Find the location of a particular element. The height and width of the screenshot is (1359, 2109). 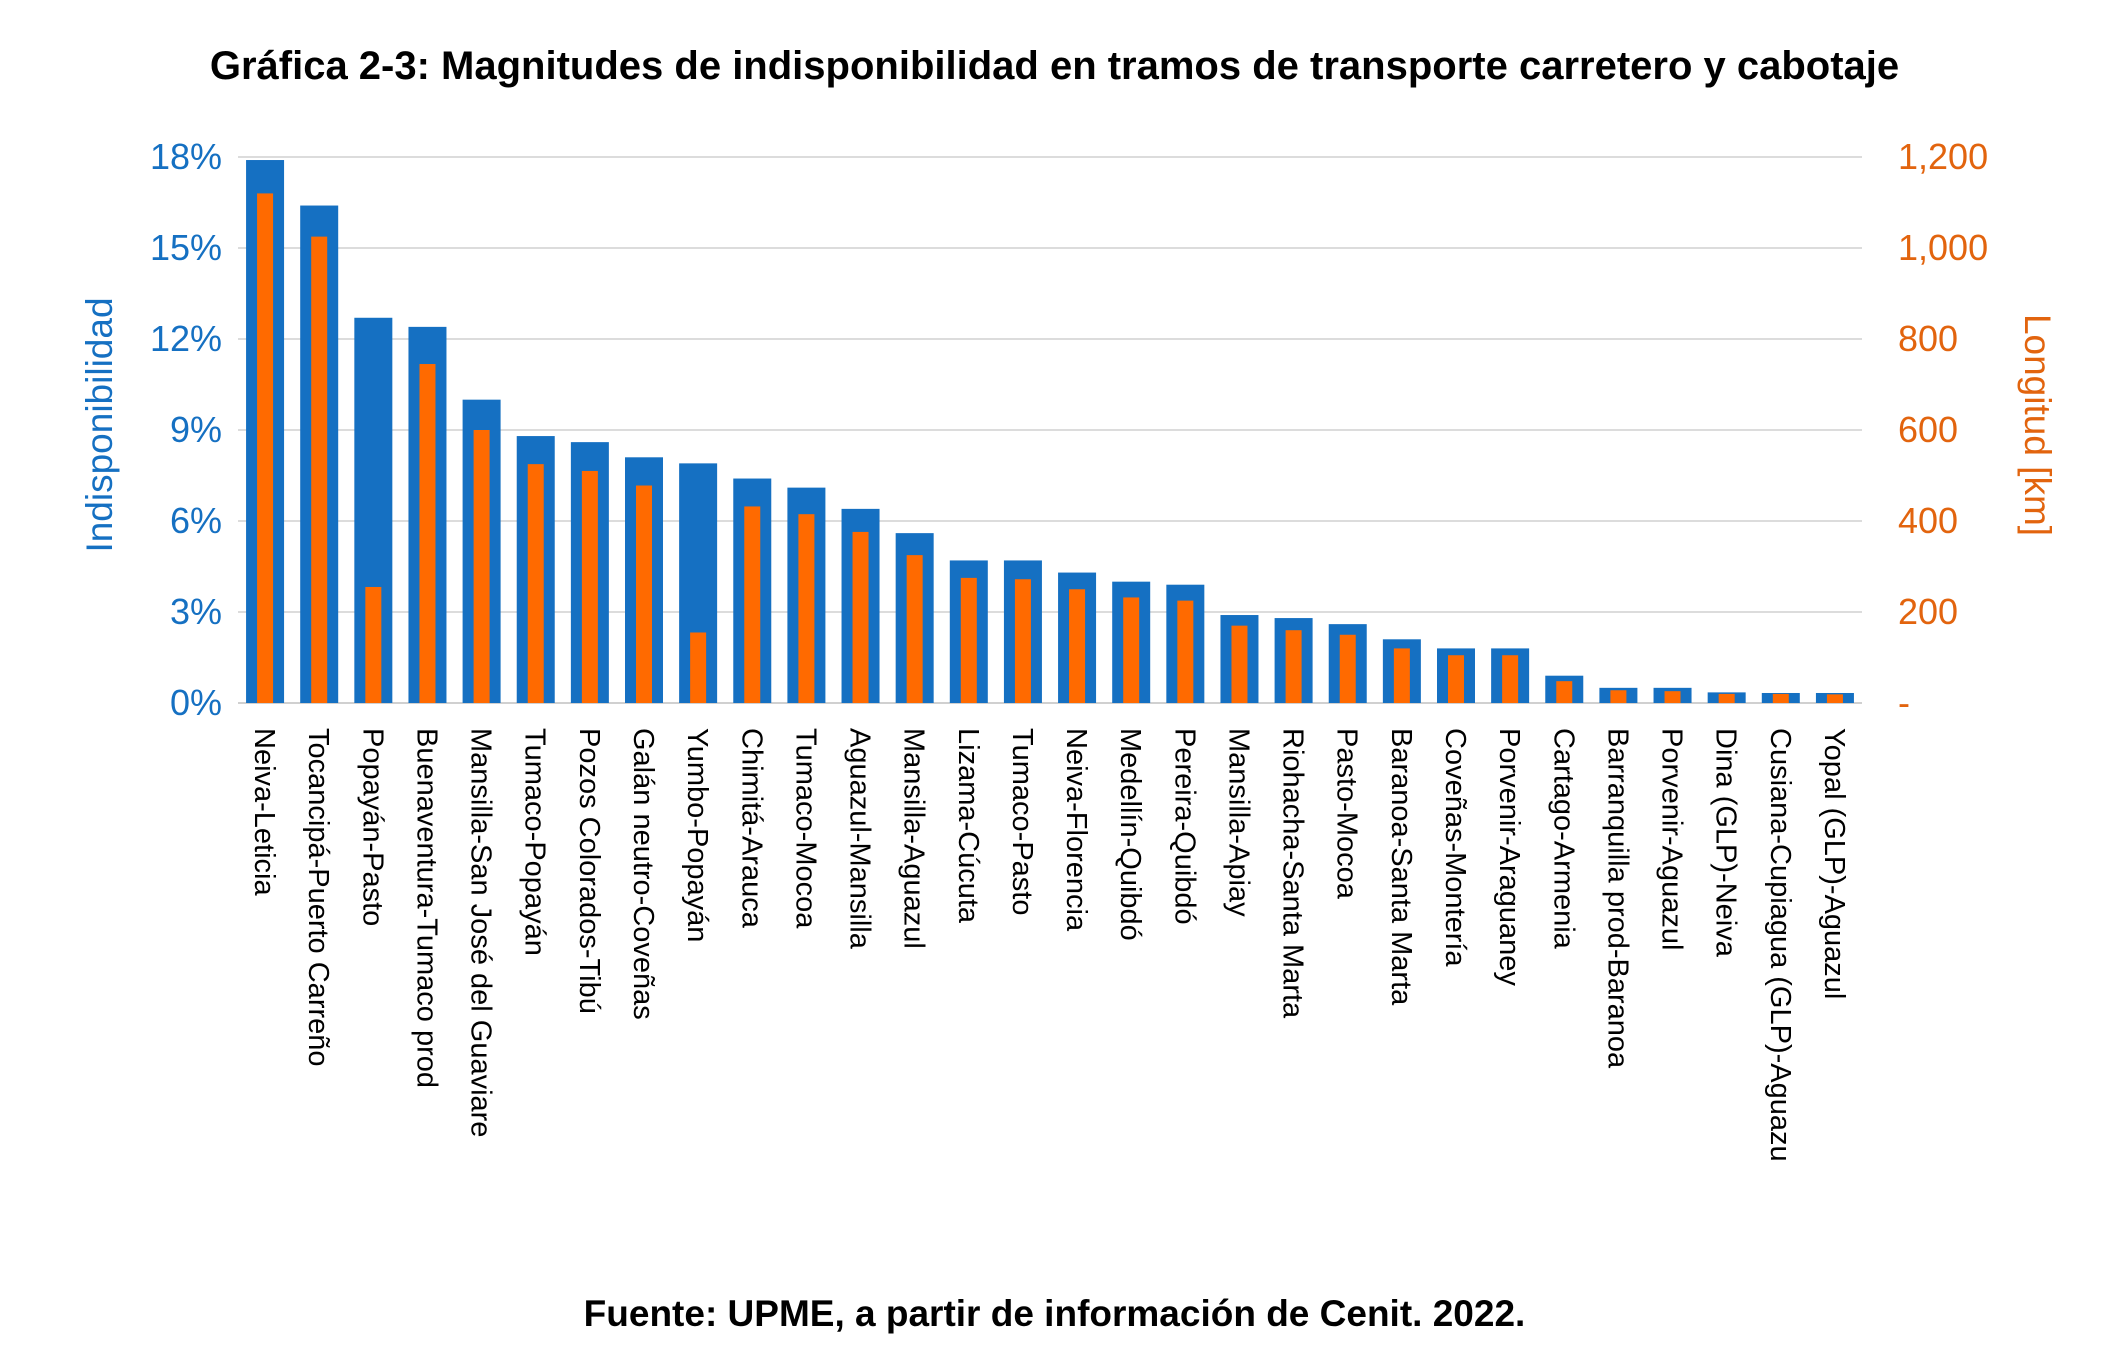

y-axis-left-ticks: 0% 3% 6% 9% 12% 15% 18% is located at coordinates (186, 429).